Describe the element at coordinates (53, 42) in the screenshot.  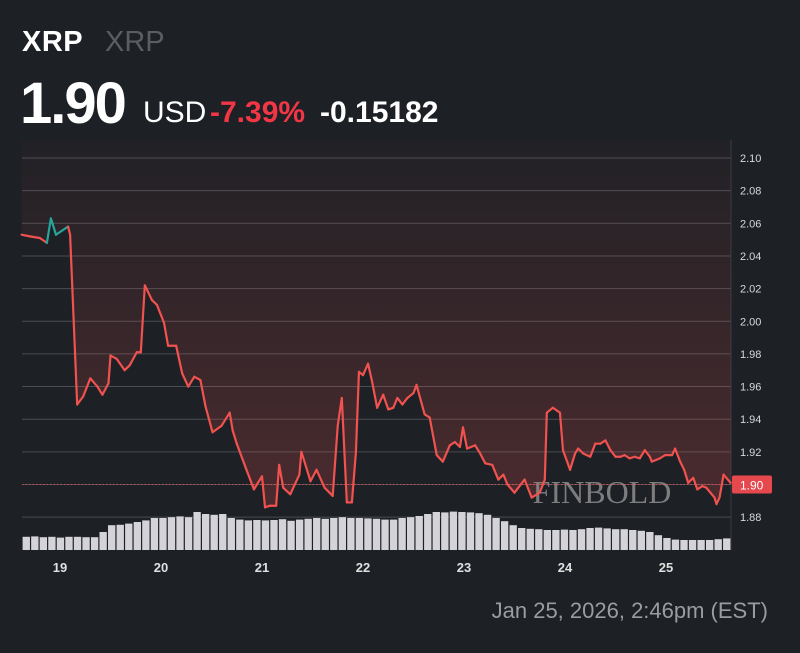
I see `symbol-ticker: XRP` at that location.